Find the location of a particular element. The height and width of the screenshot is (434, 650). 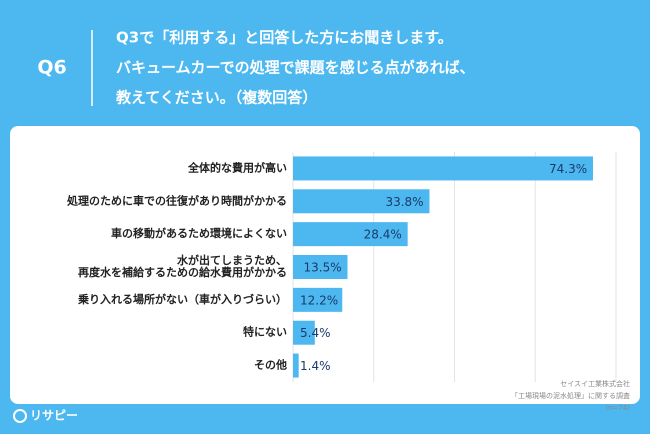

value-label: 33.8% is located at coordinates (404, 202).